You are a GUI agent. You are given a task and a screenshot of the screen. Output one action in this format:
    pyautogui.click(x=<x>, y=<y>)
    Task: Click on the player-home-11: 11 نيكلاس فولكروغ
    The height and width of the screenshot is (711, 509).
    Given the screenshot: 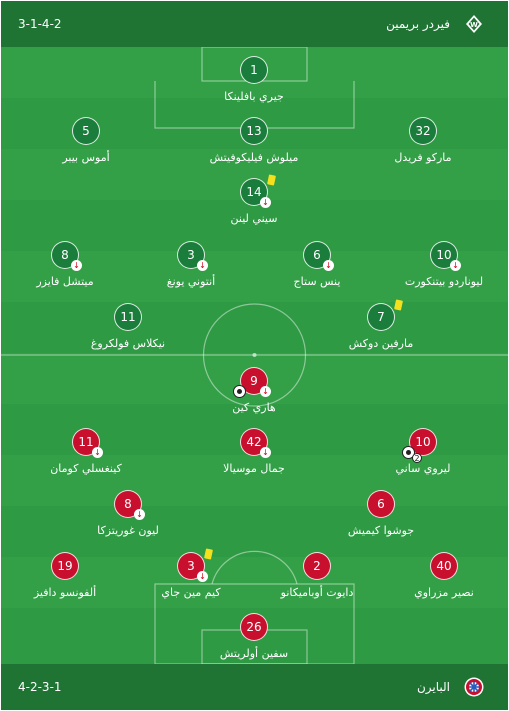 What is the action you would take?
    pyautogui.click(x=128, y=326)
    